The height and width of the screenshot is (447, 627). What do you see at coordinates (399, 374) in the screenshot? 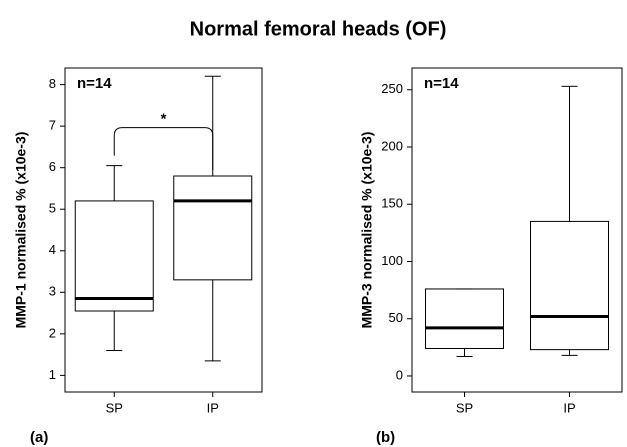
I see `y-tick-label: 0` at bounding box center [399, 374].